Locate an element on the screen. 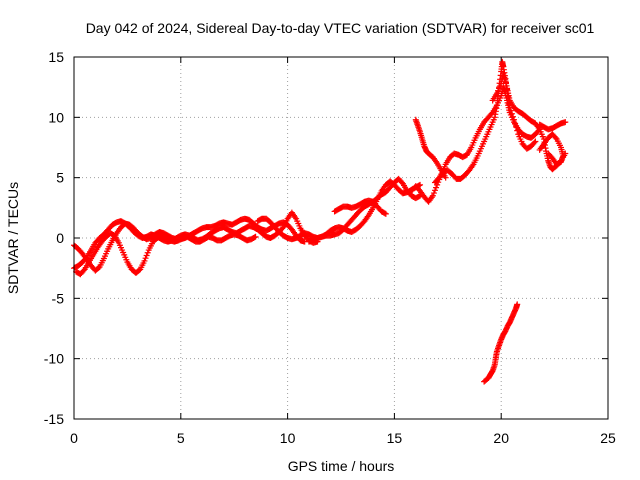 The width and height of the screenshot is (640, 480). x-axis-title: GPS time / hours is located at coordinates (341, 466).